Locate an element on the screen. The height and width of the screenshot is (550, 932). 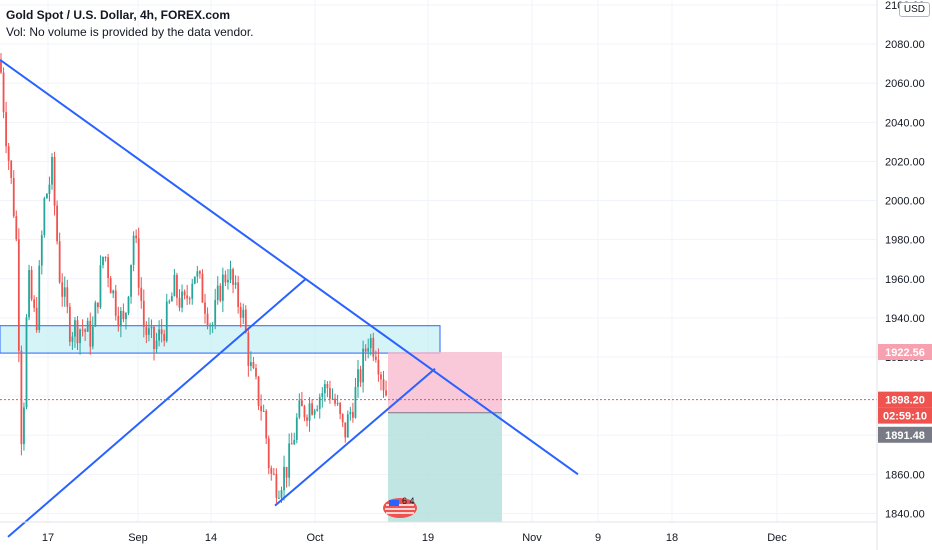
last-price-label-bg is located at coordinates (905, 399).